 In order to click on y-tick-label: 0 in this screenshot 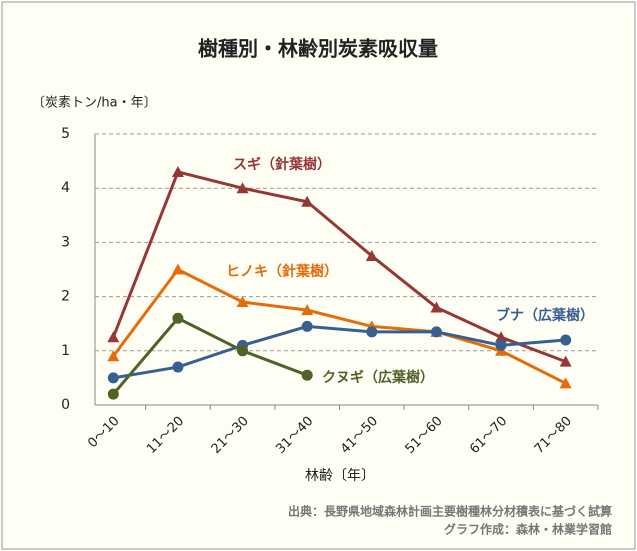, I will do `click(65, 405)`.